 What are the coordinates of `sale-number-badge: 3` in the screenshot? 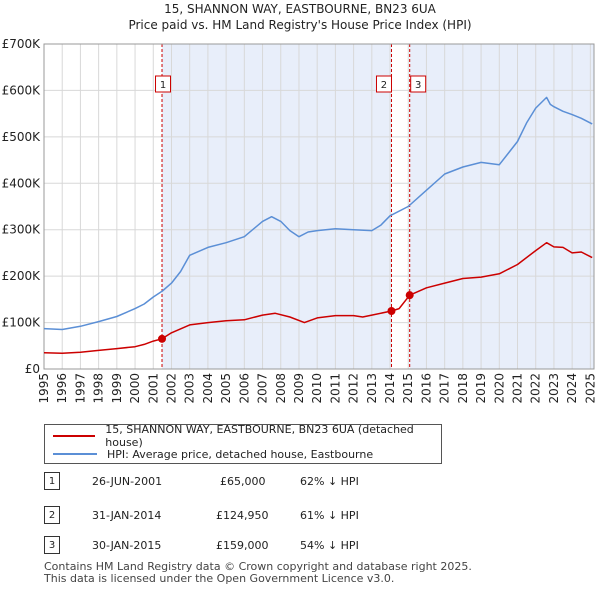 It's located at (52, 545).